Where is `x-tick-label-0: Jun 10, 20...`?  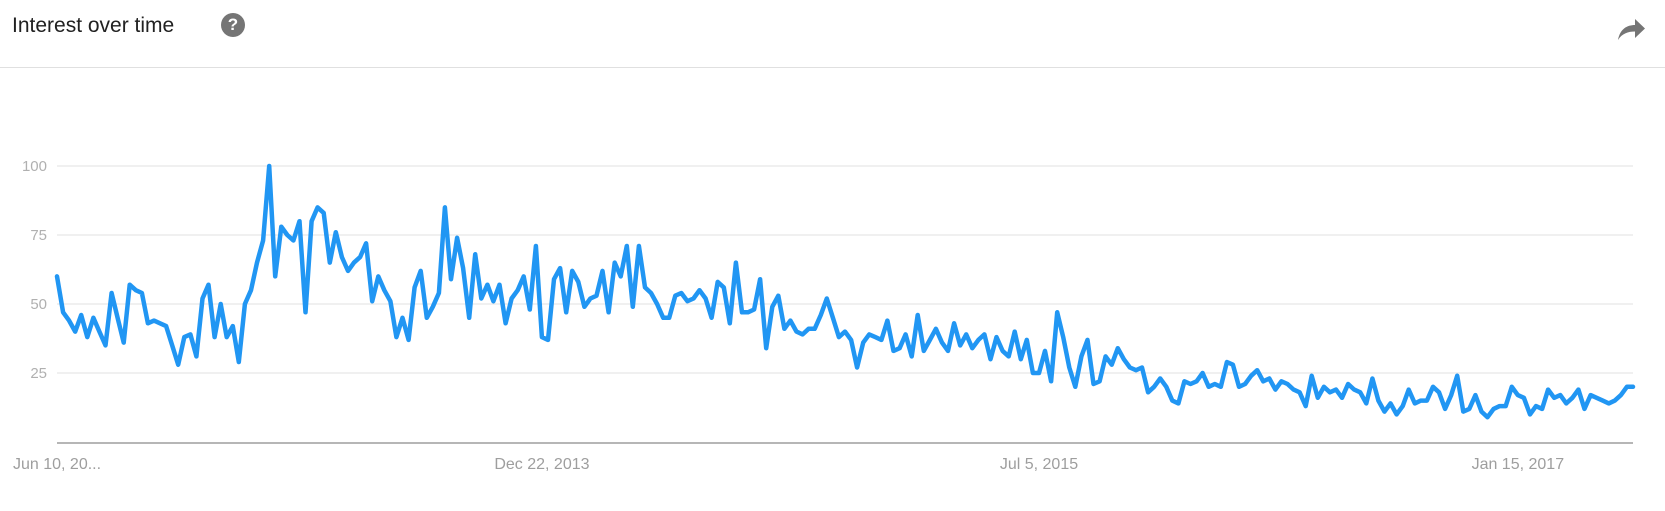 x-tick-label-0: Jun 10, 20... is located at coordinates (57, 464).